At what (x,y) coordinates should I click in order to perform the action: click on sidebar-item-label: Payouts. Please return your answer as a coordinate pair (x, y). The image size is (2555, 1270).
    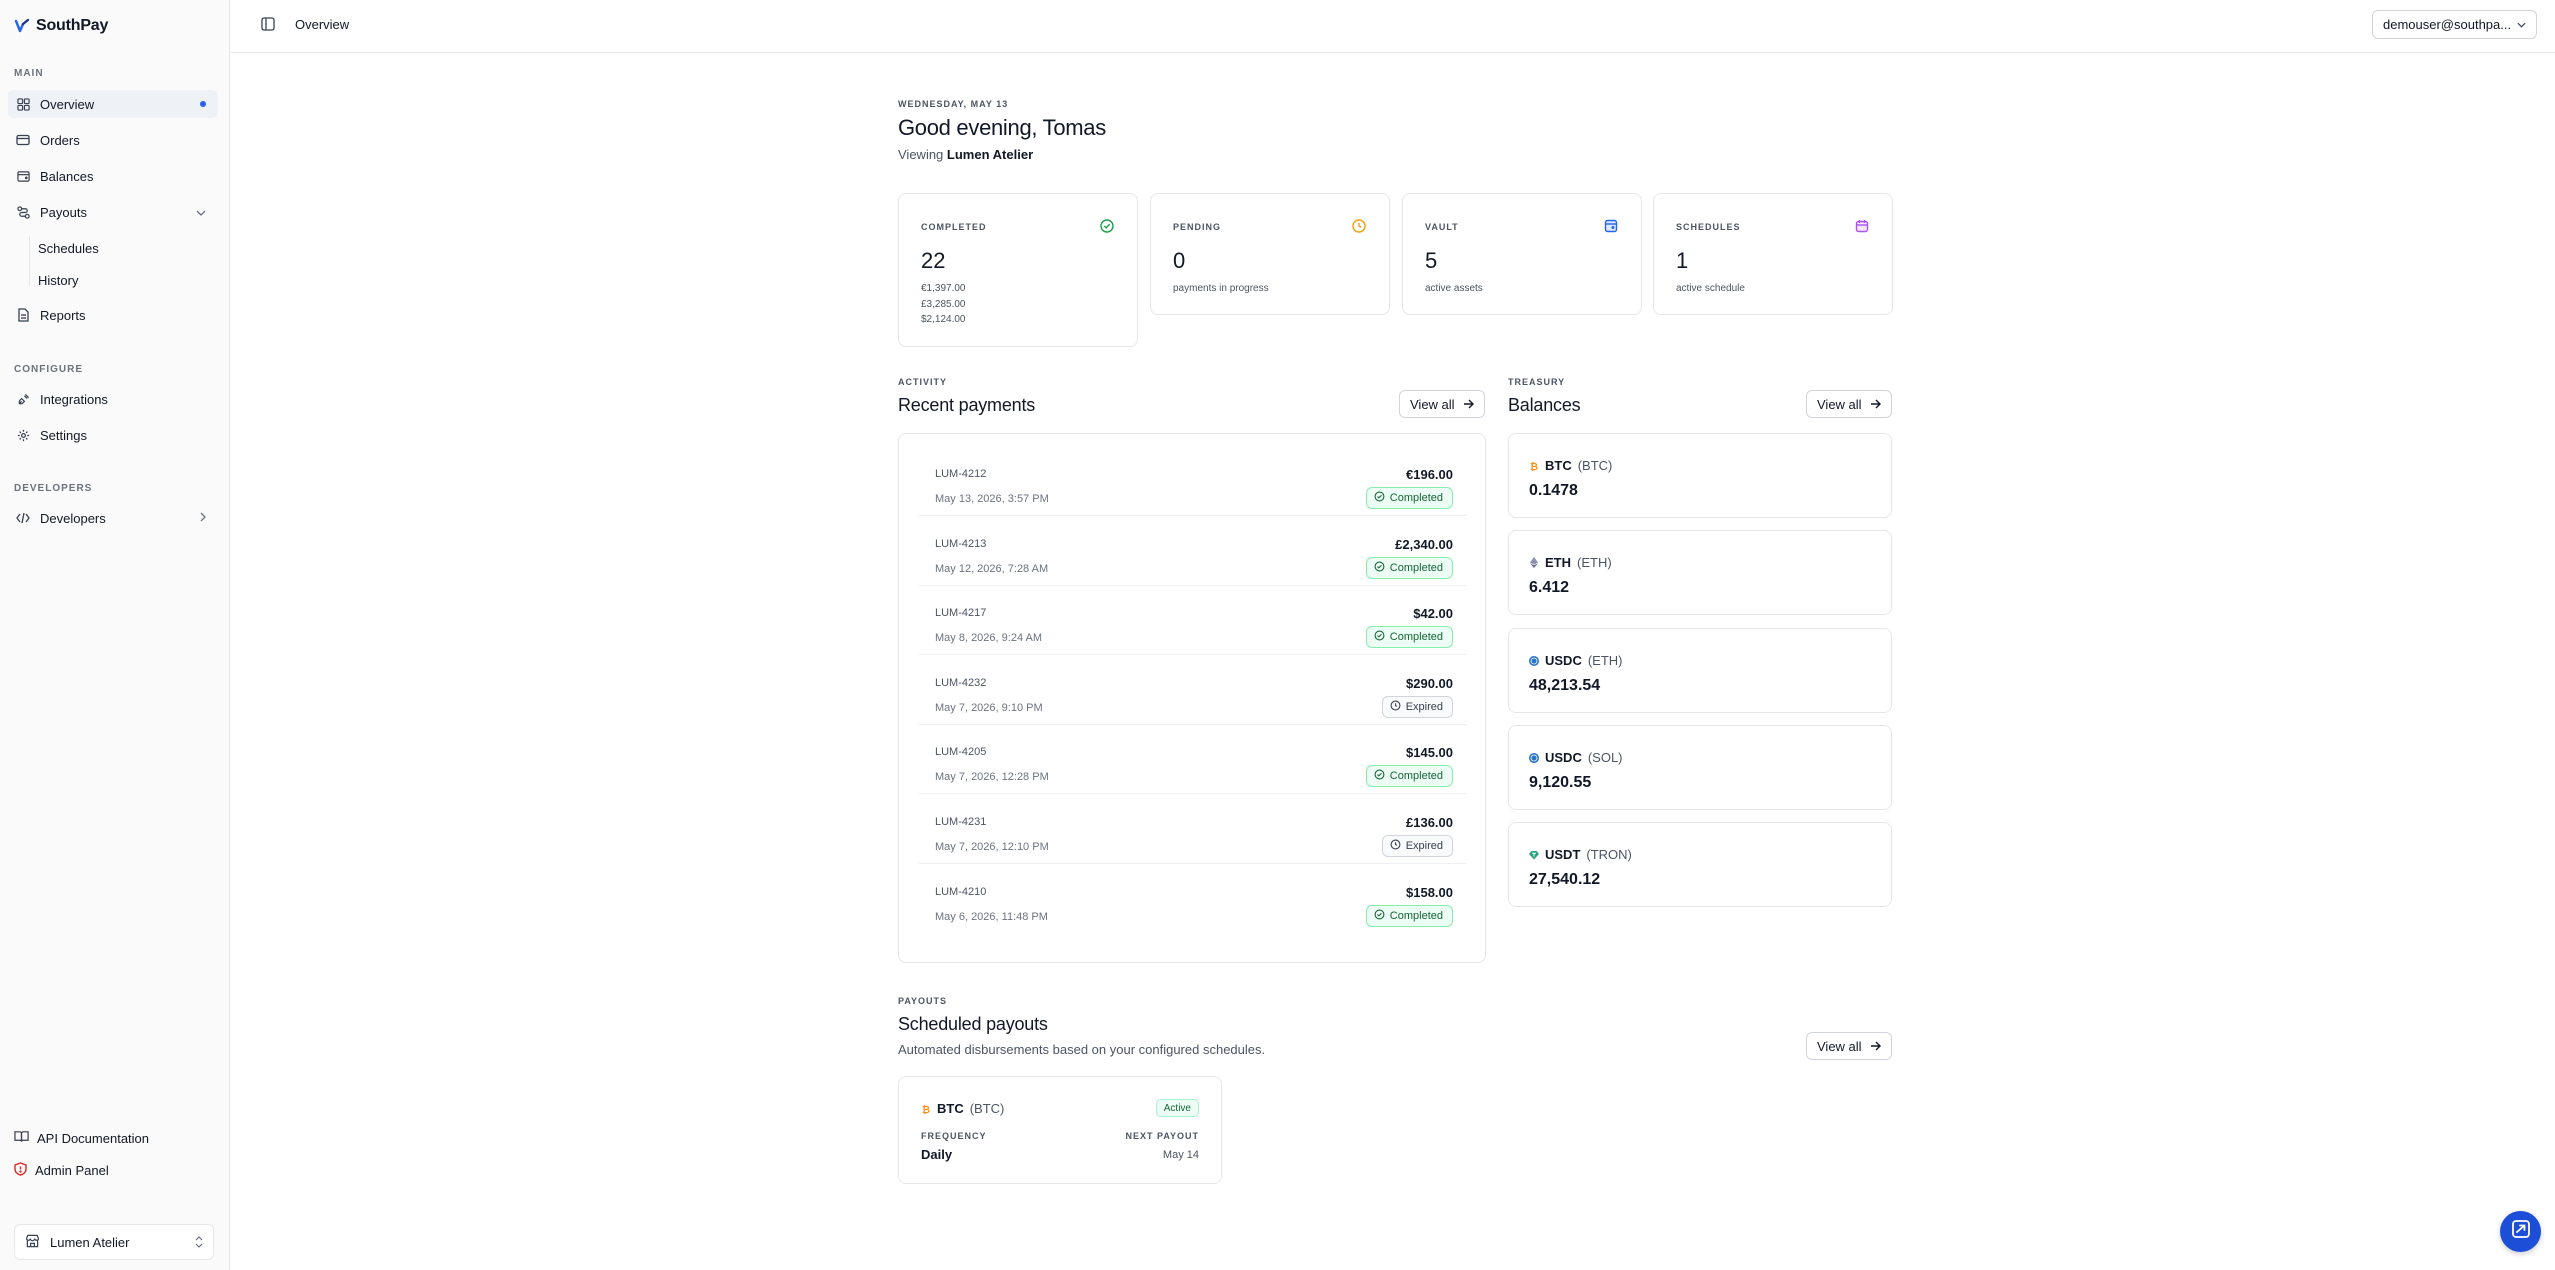
    Looking at the image, I should click on (63, 212).